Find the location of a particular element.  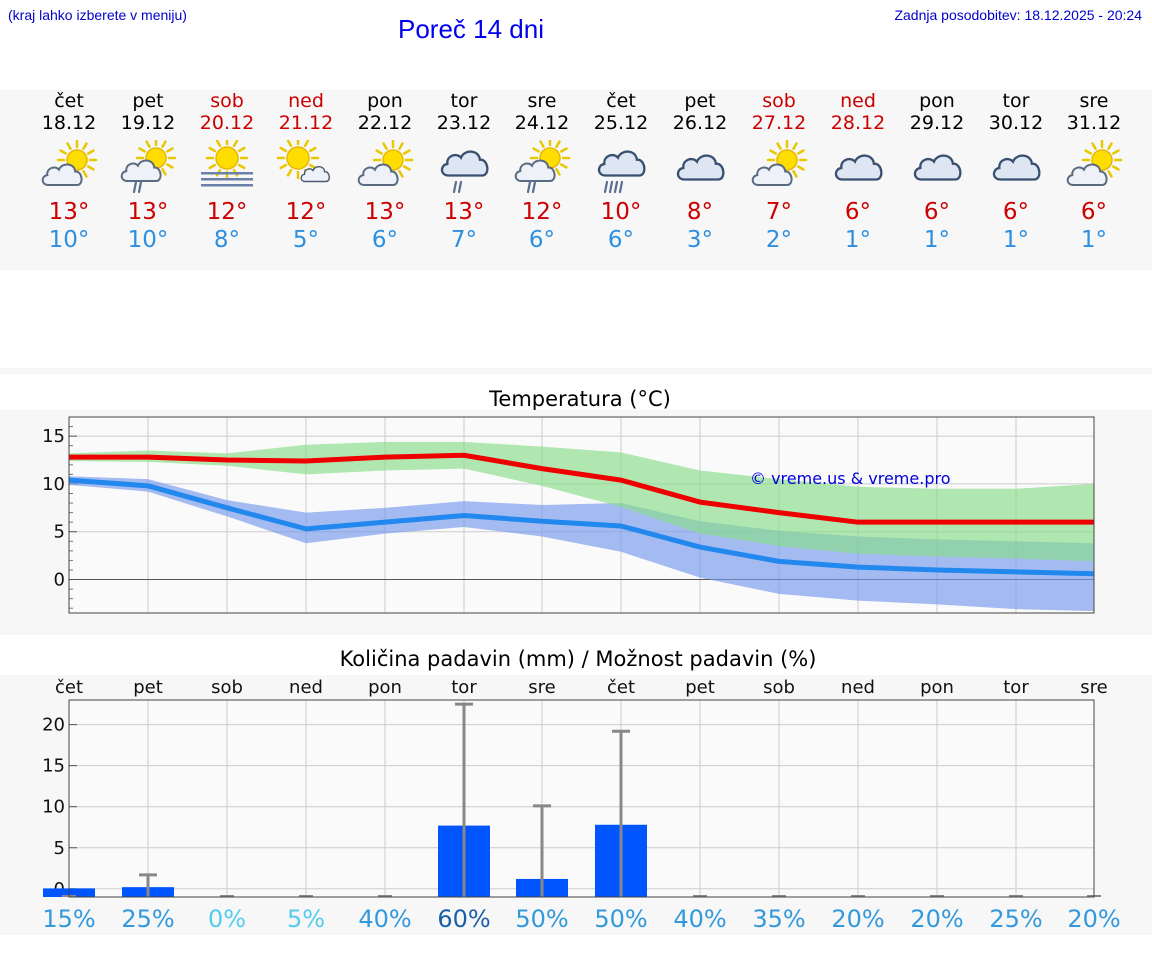

sun-fog-icon is located at coordinates (227, 163).